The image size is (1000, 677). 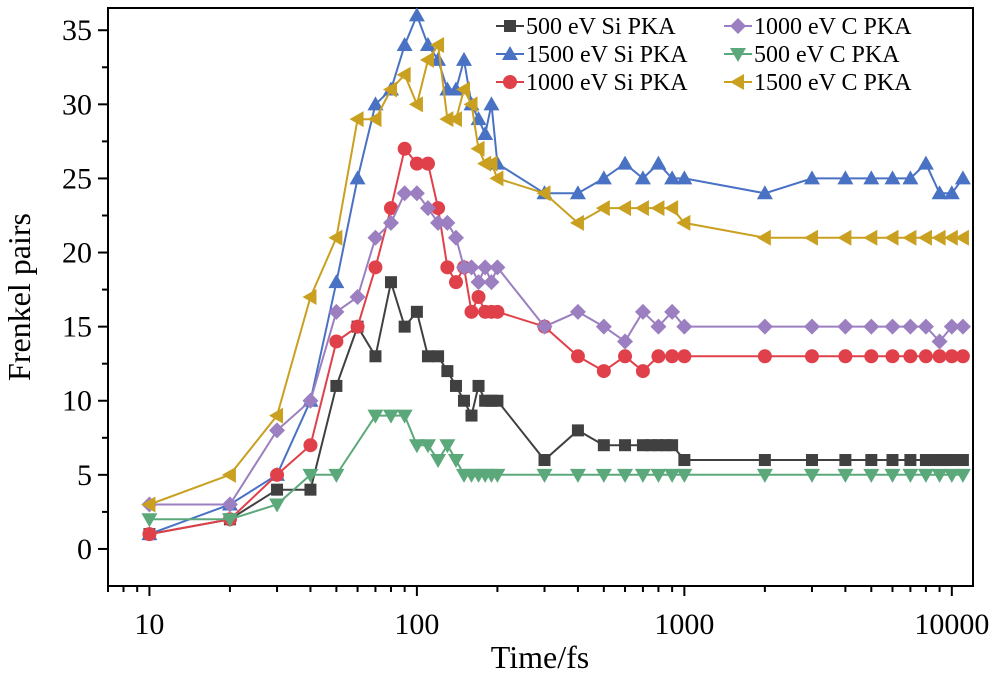 I want to click on legend-item: 1000 eV Si PKA, so click(x=592, y=83).